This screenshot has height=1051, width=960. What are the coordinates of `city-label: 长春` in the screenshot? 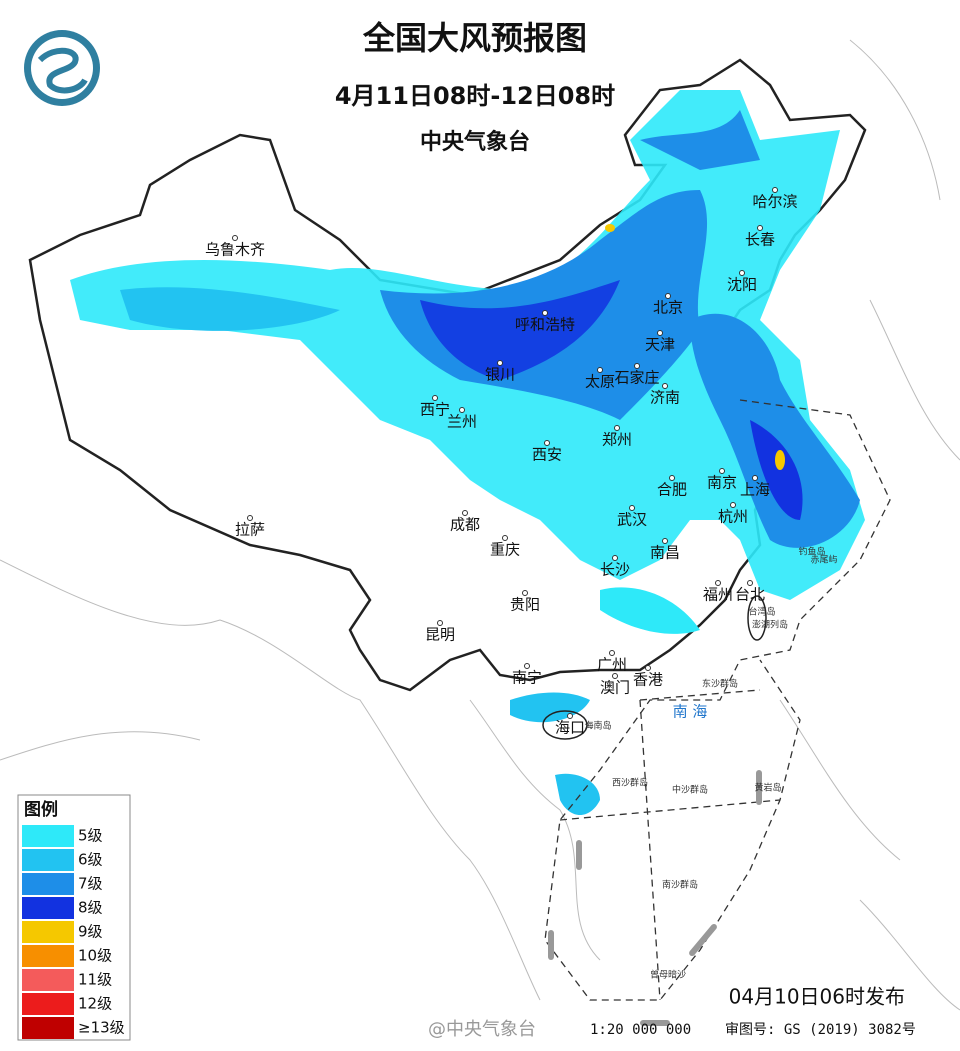 It's located at (760, 240).